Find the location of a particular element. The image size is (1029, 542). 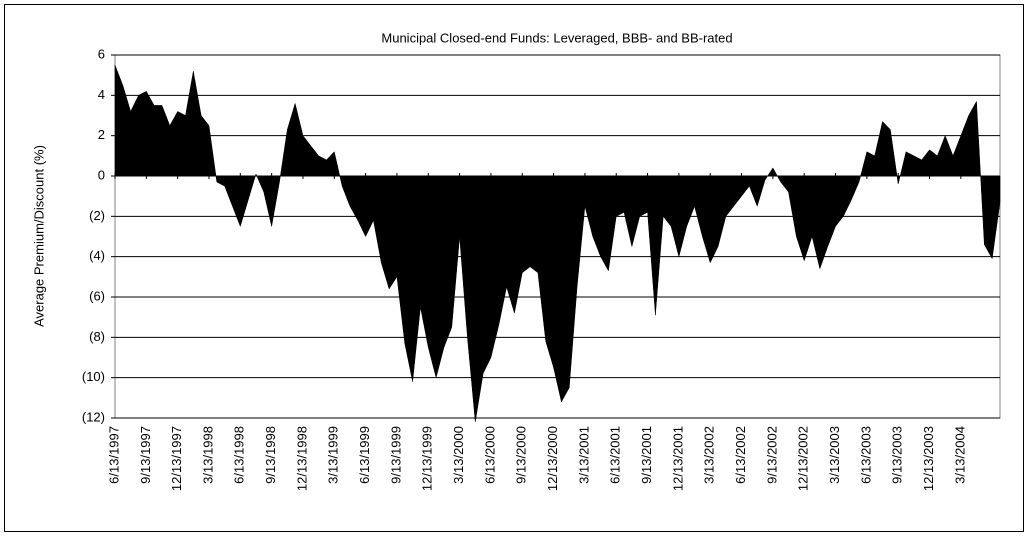

y-tick-label: (10) is located at coordinates (93, 376).